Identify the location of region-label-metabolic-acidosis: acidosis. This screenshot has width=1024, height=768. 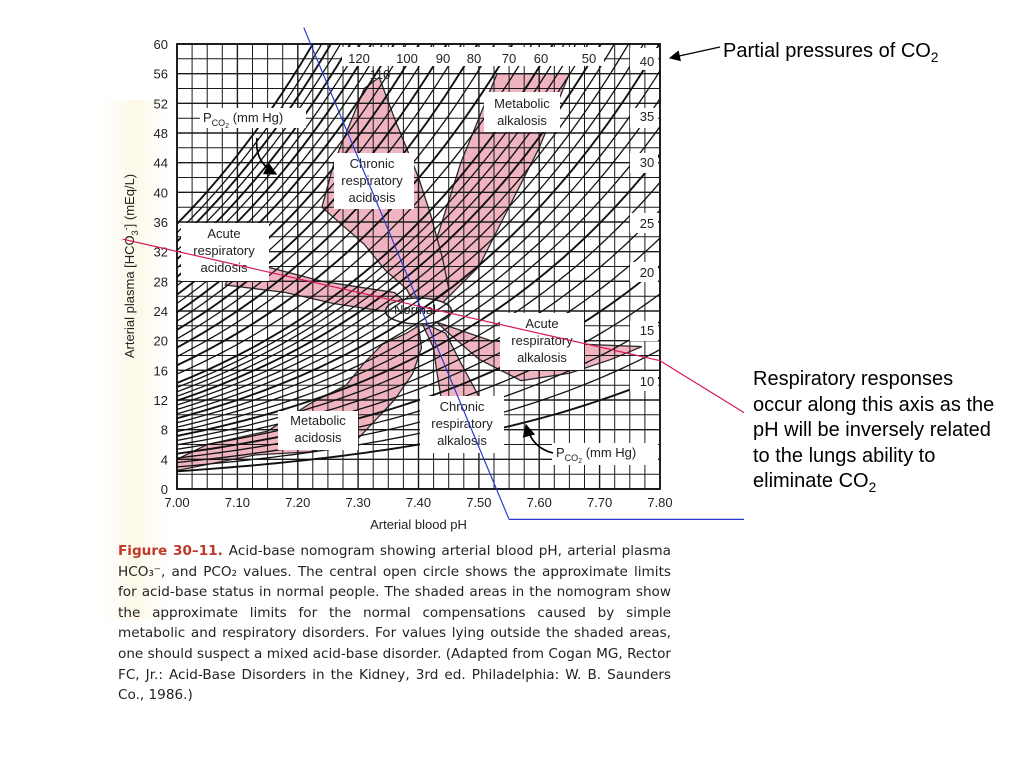
(318, 437).